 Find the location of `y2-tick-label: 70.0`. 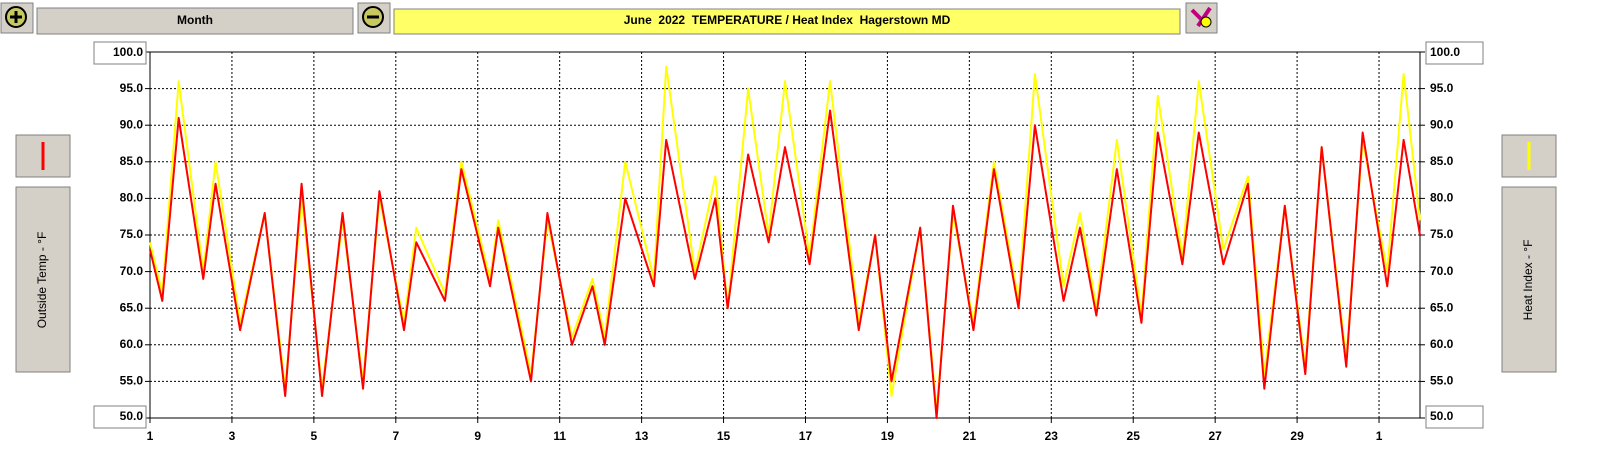

y2-tick-label: 70.0 is located at coordinates (1442, 271).